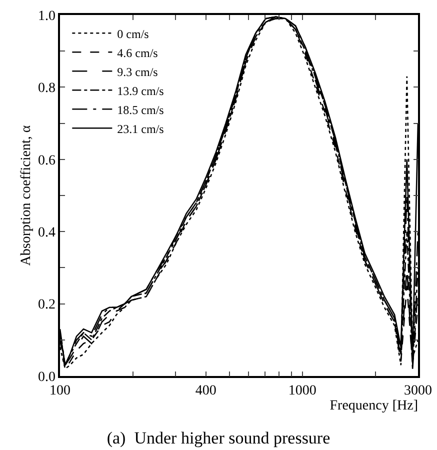  What do you see at coordinates (47, 88) in the screenshot?
I see `y-tick-label: 0.8` at bounding box center [47, 88].